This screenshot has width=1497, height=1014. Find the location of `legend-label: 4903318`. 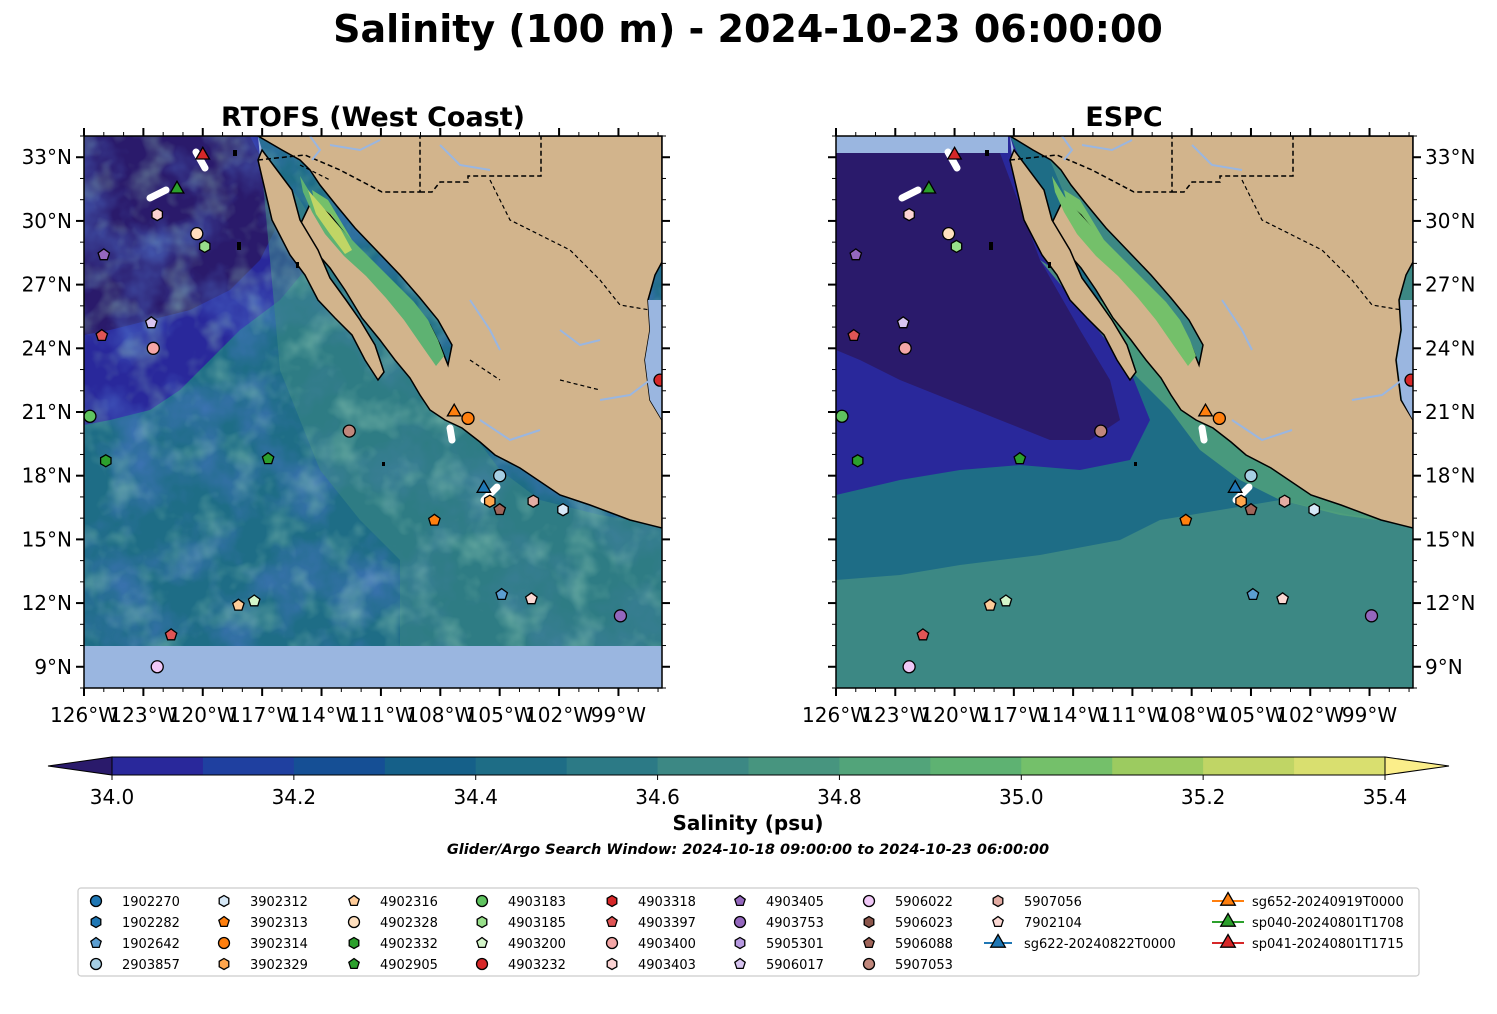

legend-label: 4903318 is located at coordinates (667, 902).